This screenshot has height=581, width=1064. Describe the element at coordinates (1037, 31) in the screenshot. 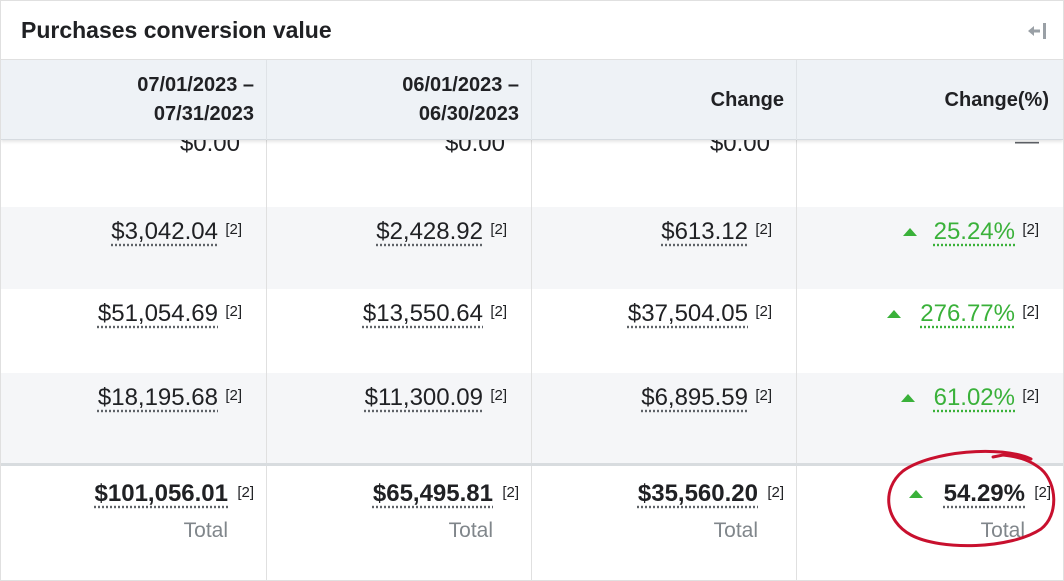

I see `collapse-right-icon` at that location.